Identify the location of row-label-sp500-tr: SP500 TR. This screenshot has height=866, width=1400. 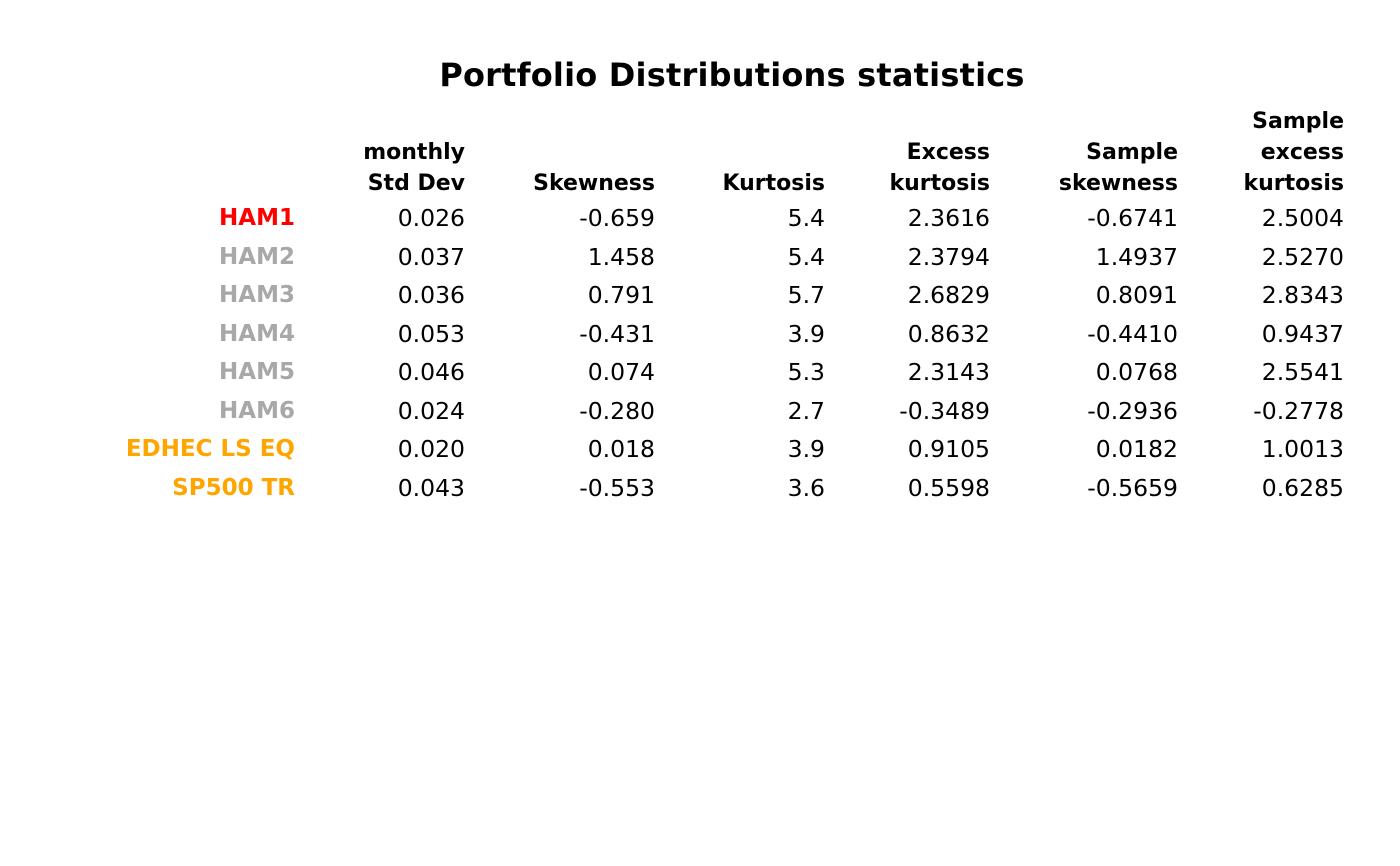
(233, 487).